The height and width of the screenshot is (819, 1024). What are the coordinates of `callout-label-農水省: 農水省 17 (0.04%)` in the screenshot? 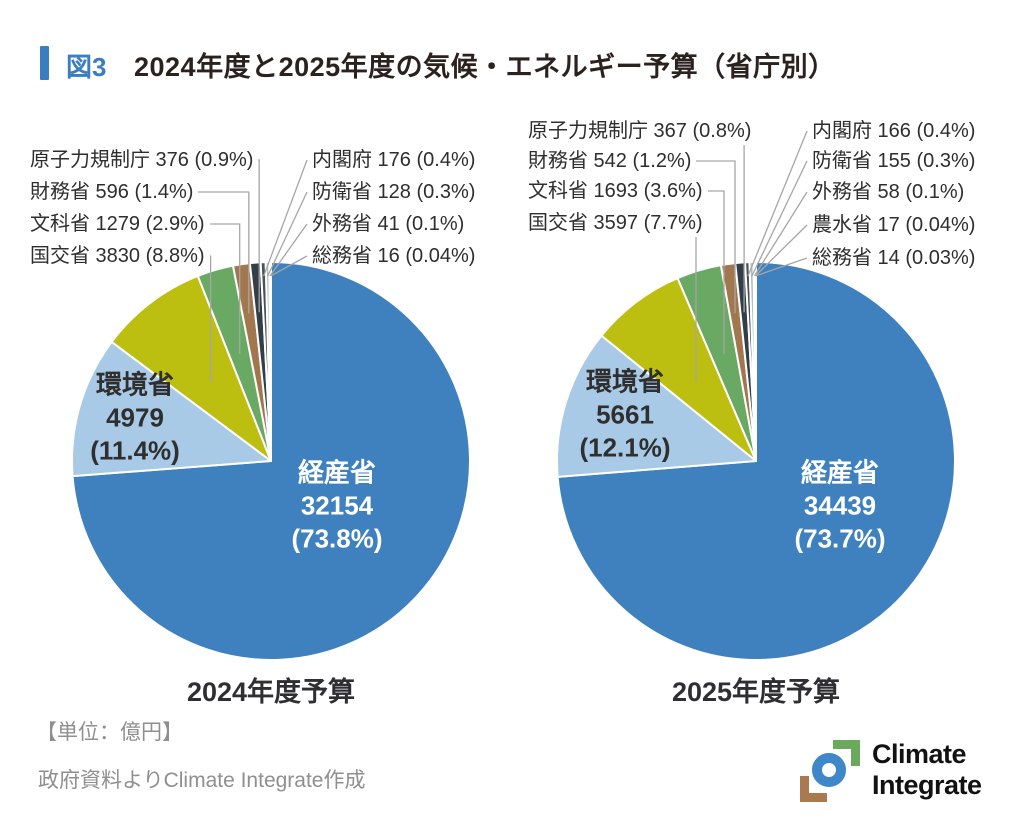 It's located at (894, 225).